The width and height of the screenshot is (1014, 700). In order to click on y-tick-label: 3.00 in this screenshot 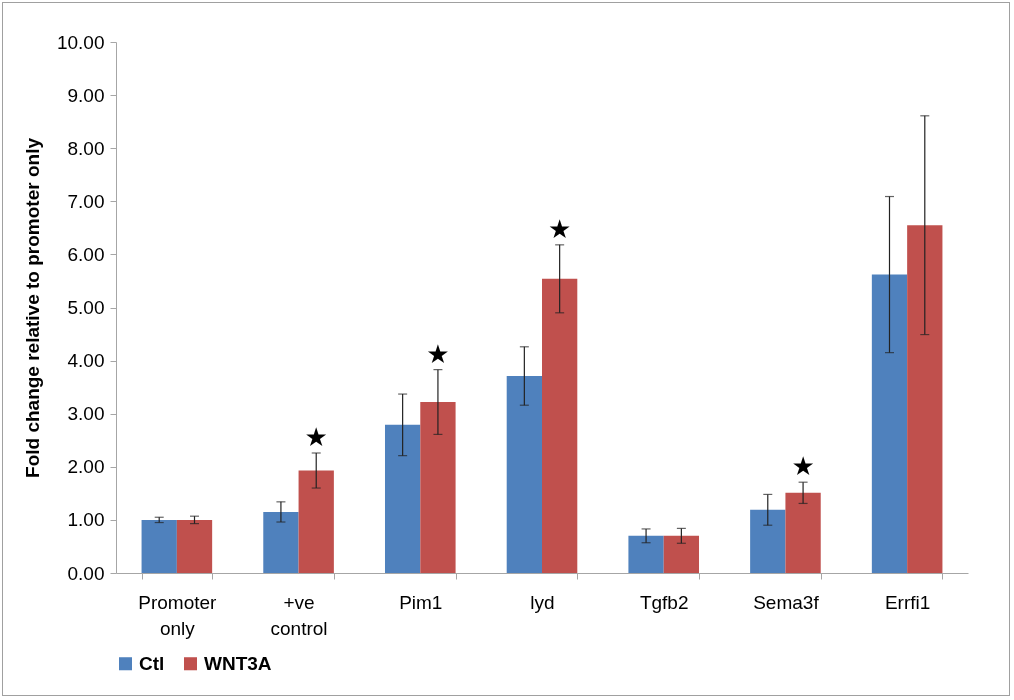, I will do `click(86, 414)`.